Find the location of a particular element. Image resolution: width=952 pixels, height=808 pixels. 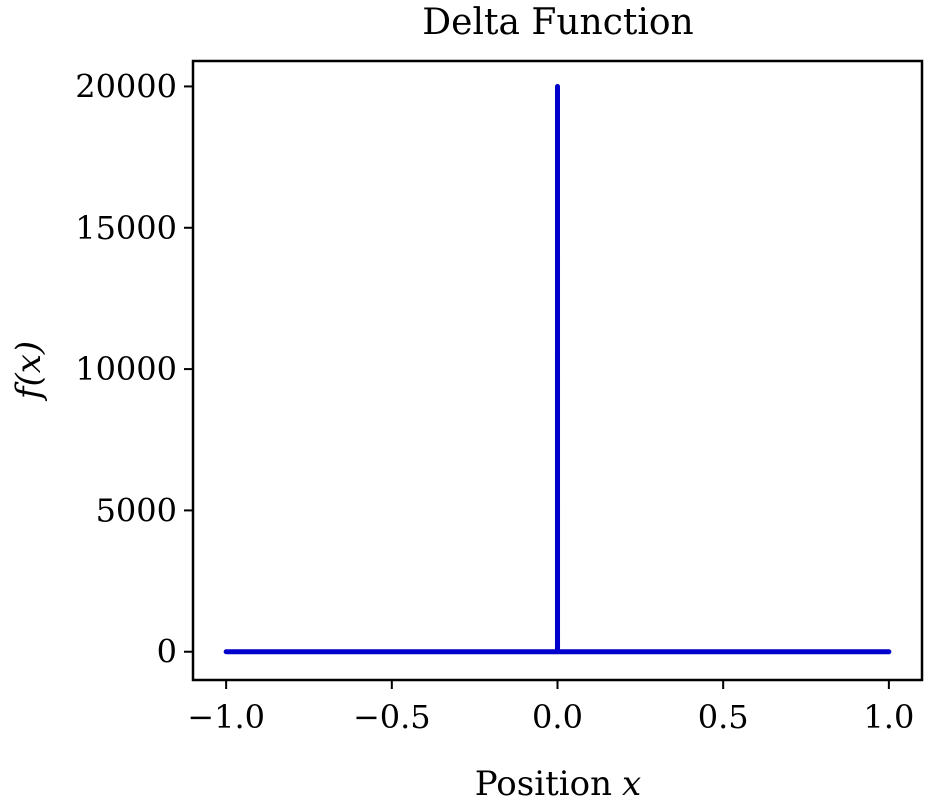

x-axis-label: Position x is located at coordinates (558, 784).